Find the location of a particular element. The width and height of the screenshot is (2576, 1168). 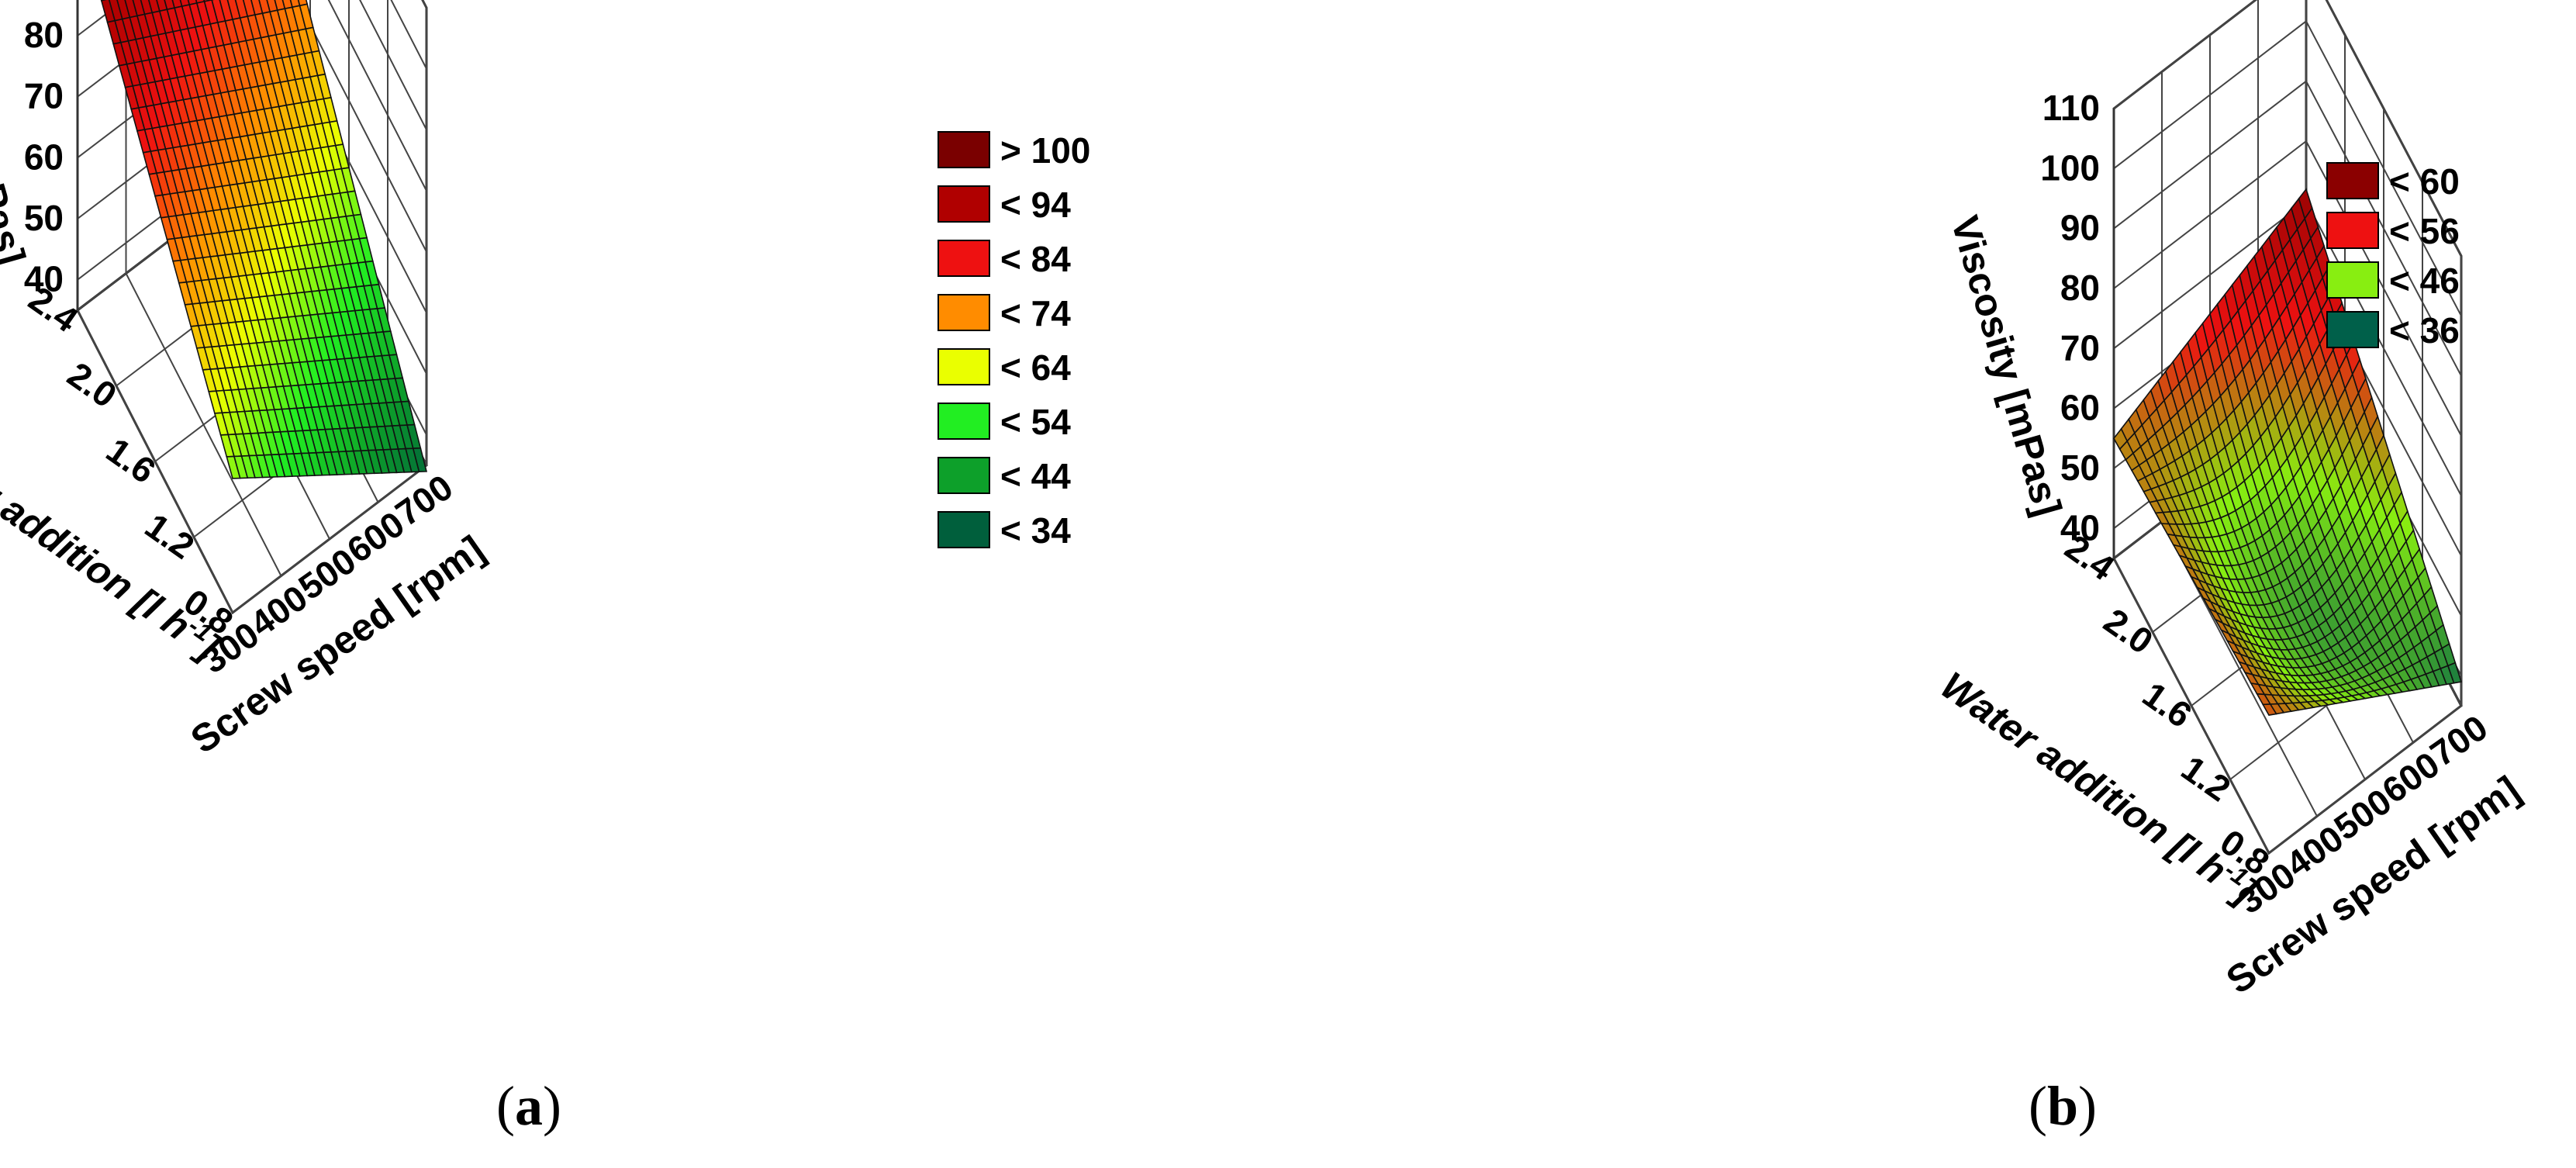

panel-caption-letter-b: b is located at coordinates (2062, 1106).